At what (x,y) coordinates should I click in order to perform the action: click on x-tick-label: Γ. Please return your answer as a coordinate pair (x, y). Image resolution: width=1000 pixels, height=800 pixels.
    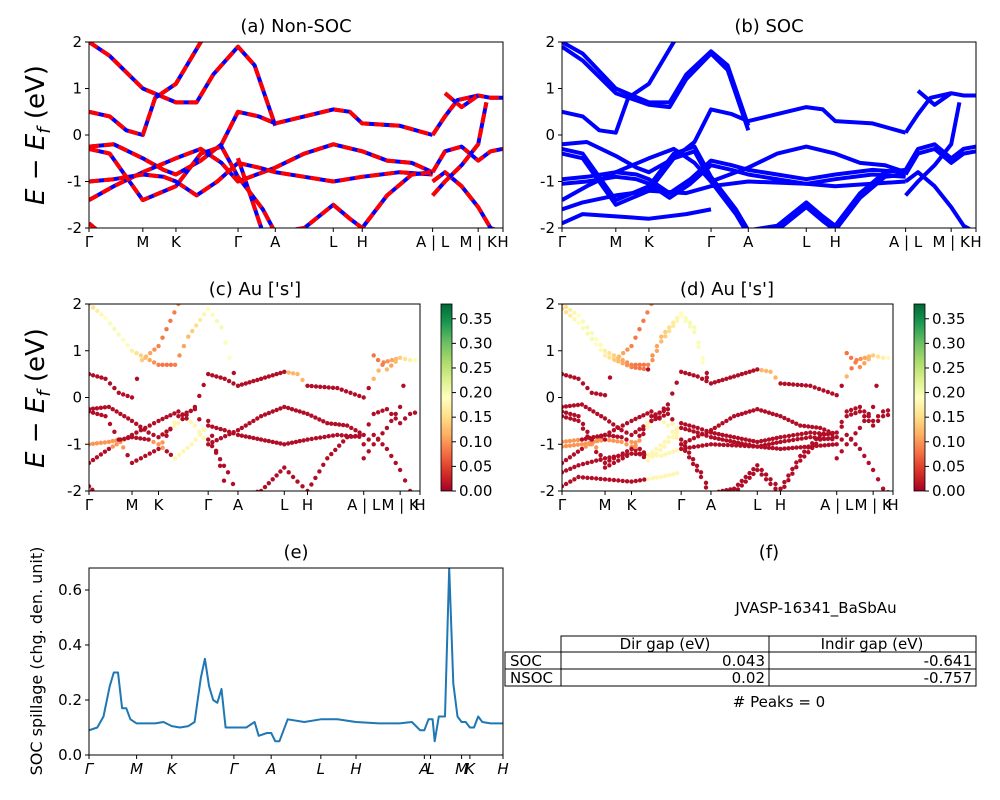
    Looking at the image, I should click on (89, 505).